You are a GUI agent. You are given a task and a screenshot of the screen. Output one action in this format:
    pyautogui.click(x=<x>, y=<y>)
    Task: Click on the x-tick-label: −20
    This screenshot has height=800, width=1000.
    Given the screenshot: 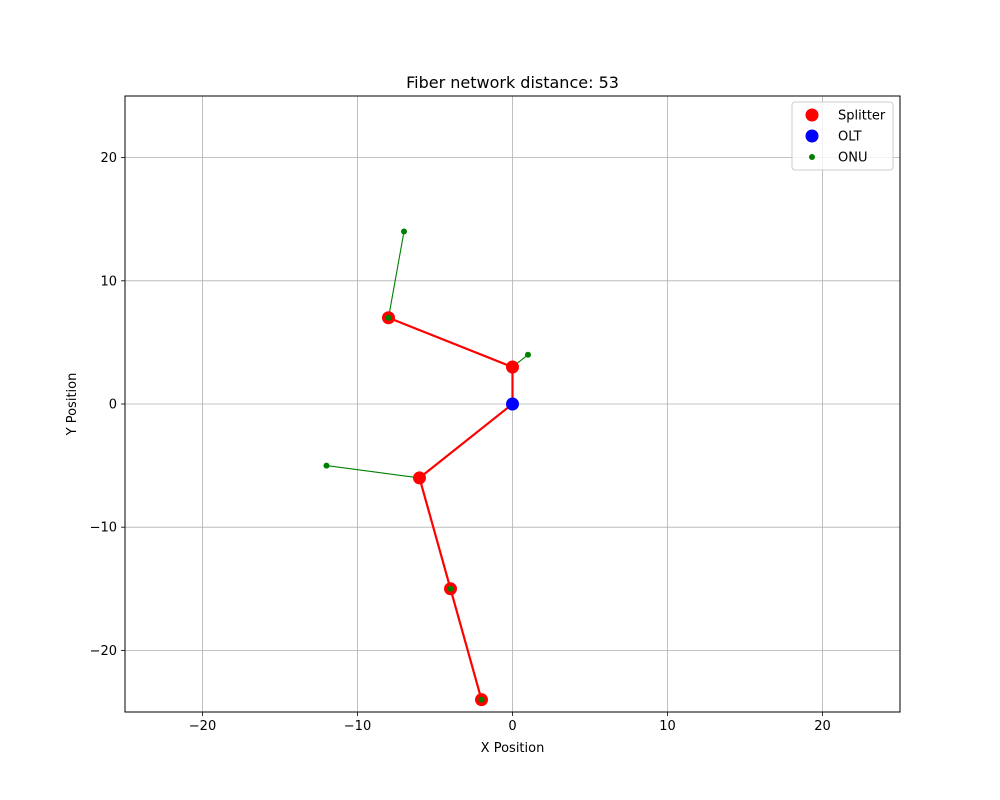 What is the action you would take?
    pyautogui.click(x=202, y=726)
    